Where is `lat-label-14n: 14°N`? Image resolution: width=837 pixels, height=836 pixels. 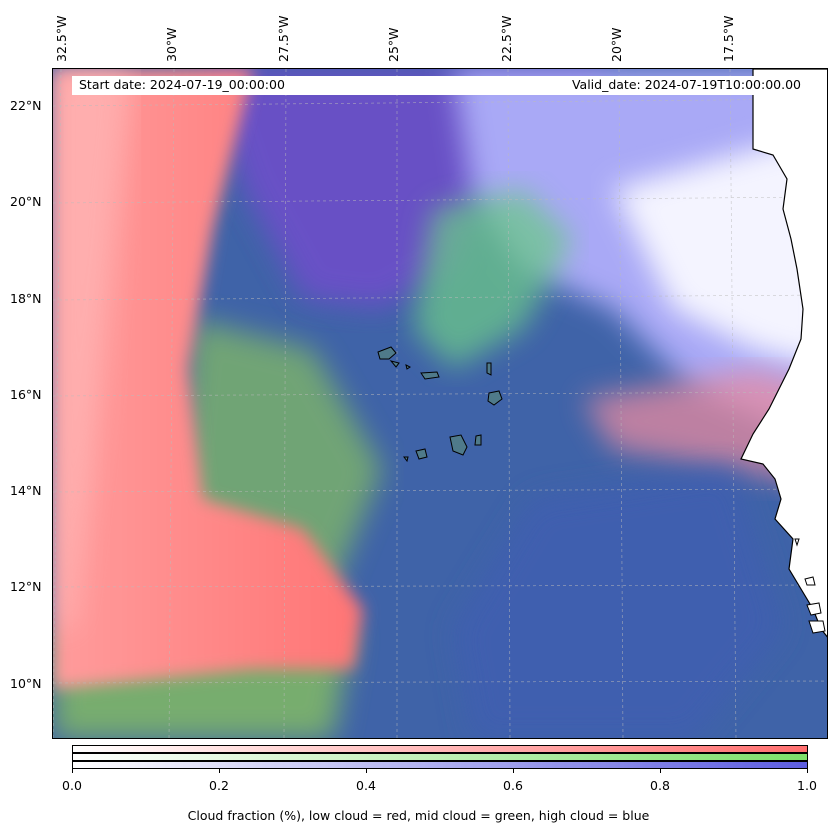 lat-label-14n: 14°N is located at coordinates (26, 490).